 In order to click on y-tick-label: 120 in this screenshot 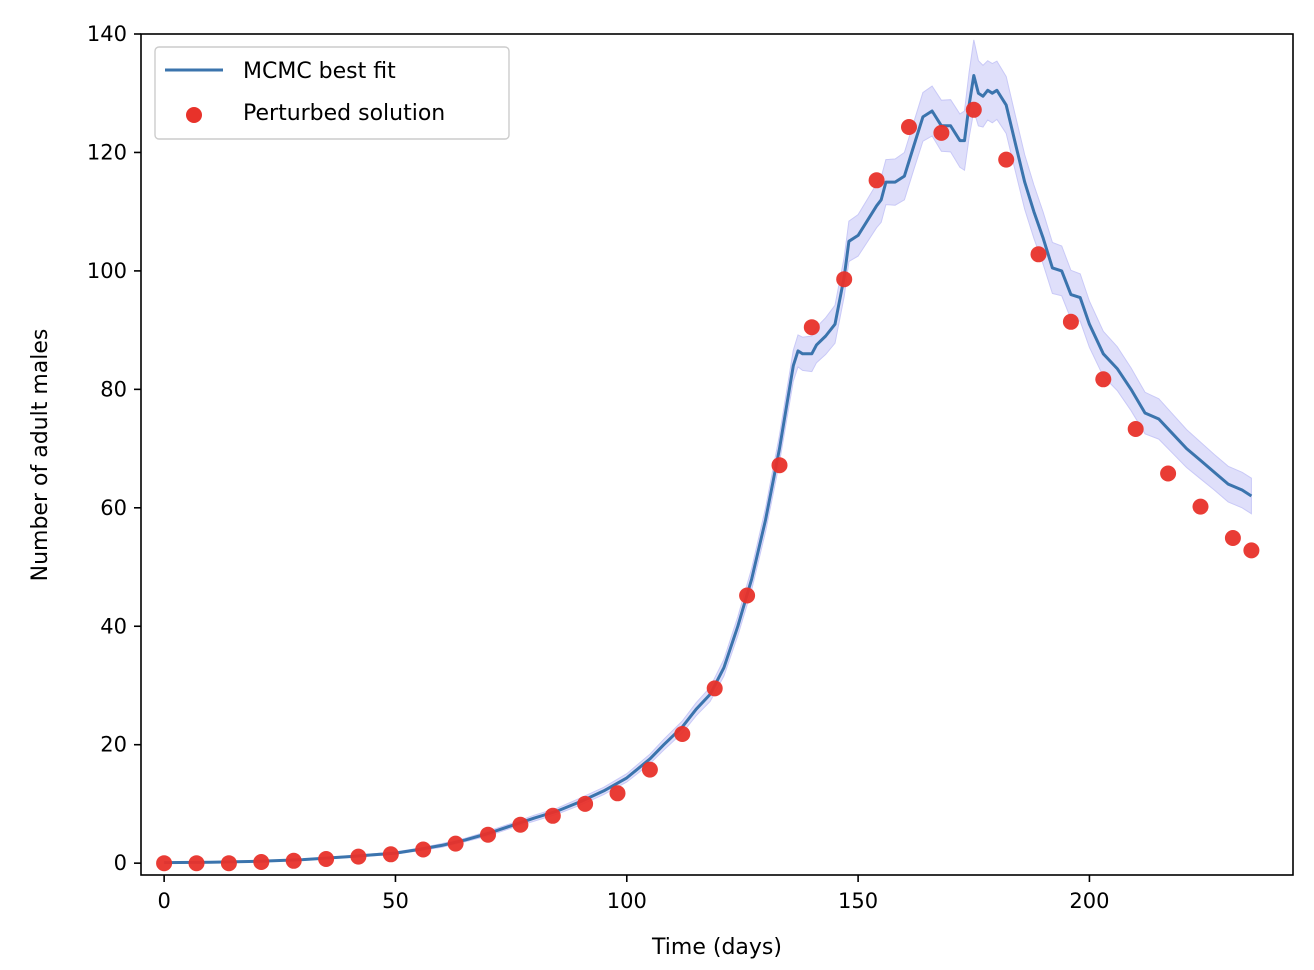, I will do `click(107, 152)`.